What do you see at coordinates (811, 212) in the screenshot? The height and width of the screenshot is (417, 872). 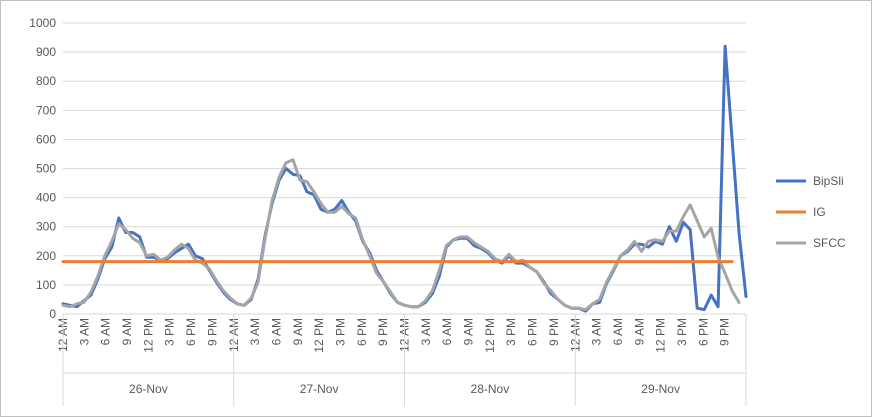 I see `legend: BipSli IG SFCC` at bounding box center [811, 212].